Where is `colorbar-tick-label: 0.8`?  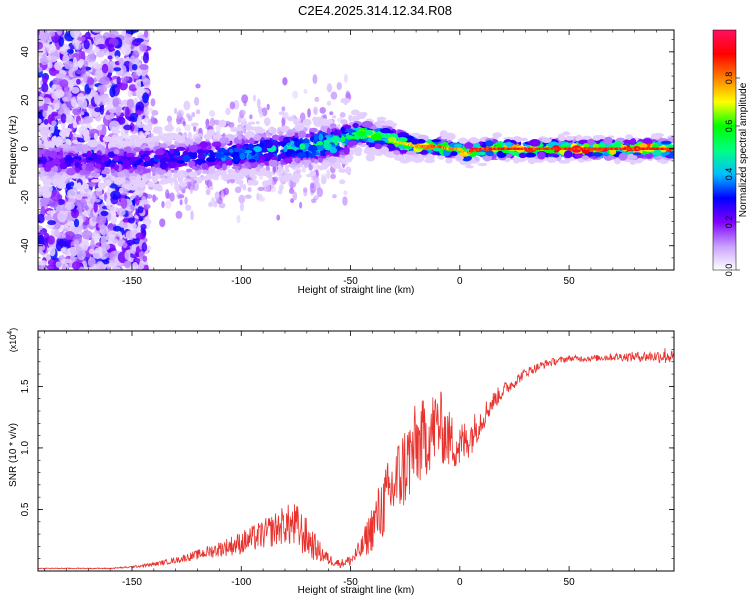
colorbar-tick-label: 0.8 is located at coordinates (729, 78).